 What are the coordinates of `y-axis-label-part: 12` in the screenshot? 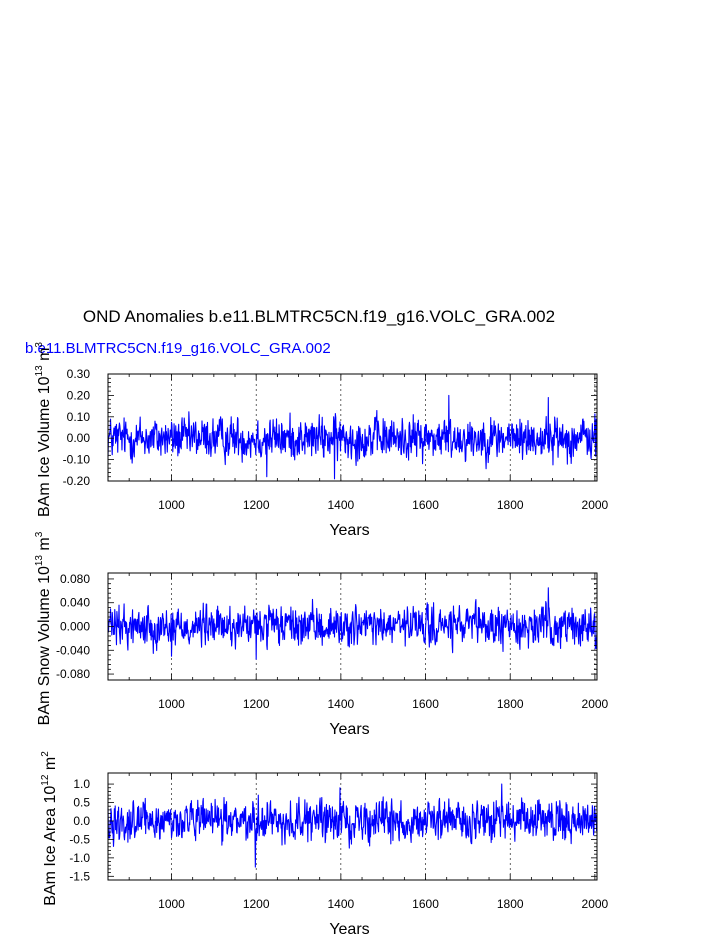 It's located at (45, 780).